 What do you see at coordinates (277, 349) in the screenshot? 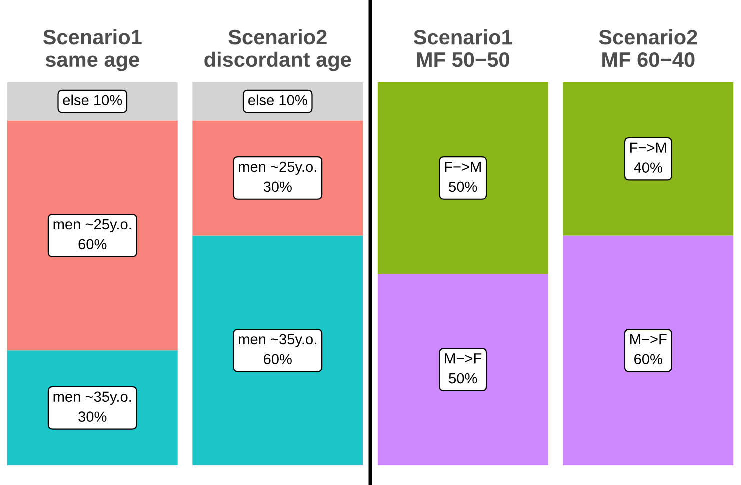
I see `data-label: men ~35y.o. 60%` at bounding box center [277, 349].